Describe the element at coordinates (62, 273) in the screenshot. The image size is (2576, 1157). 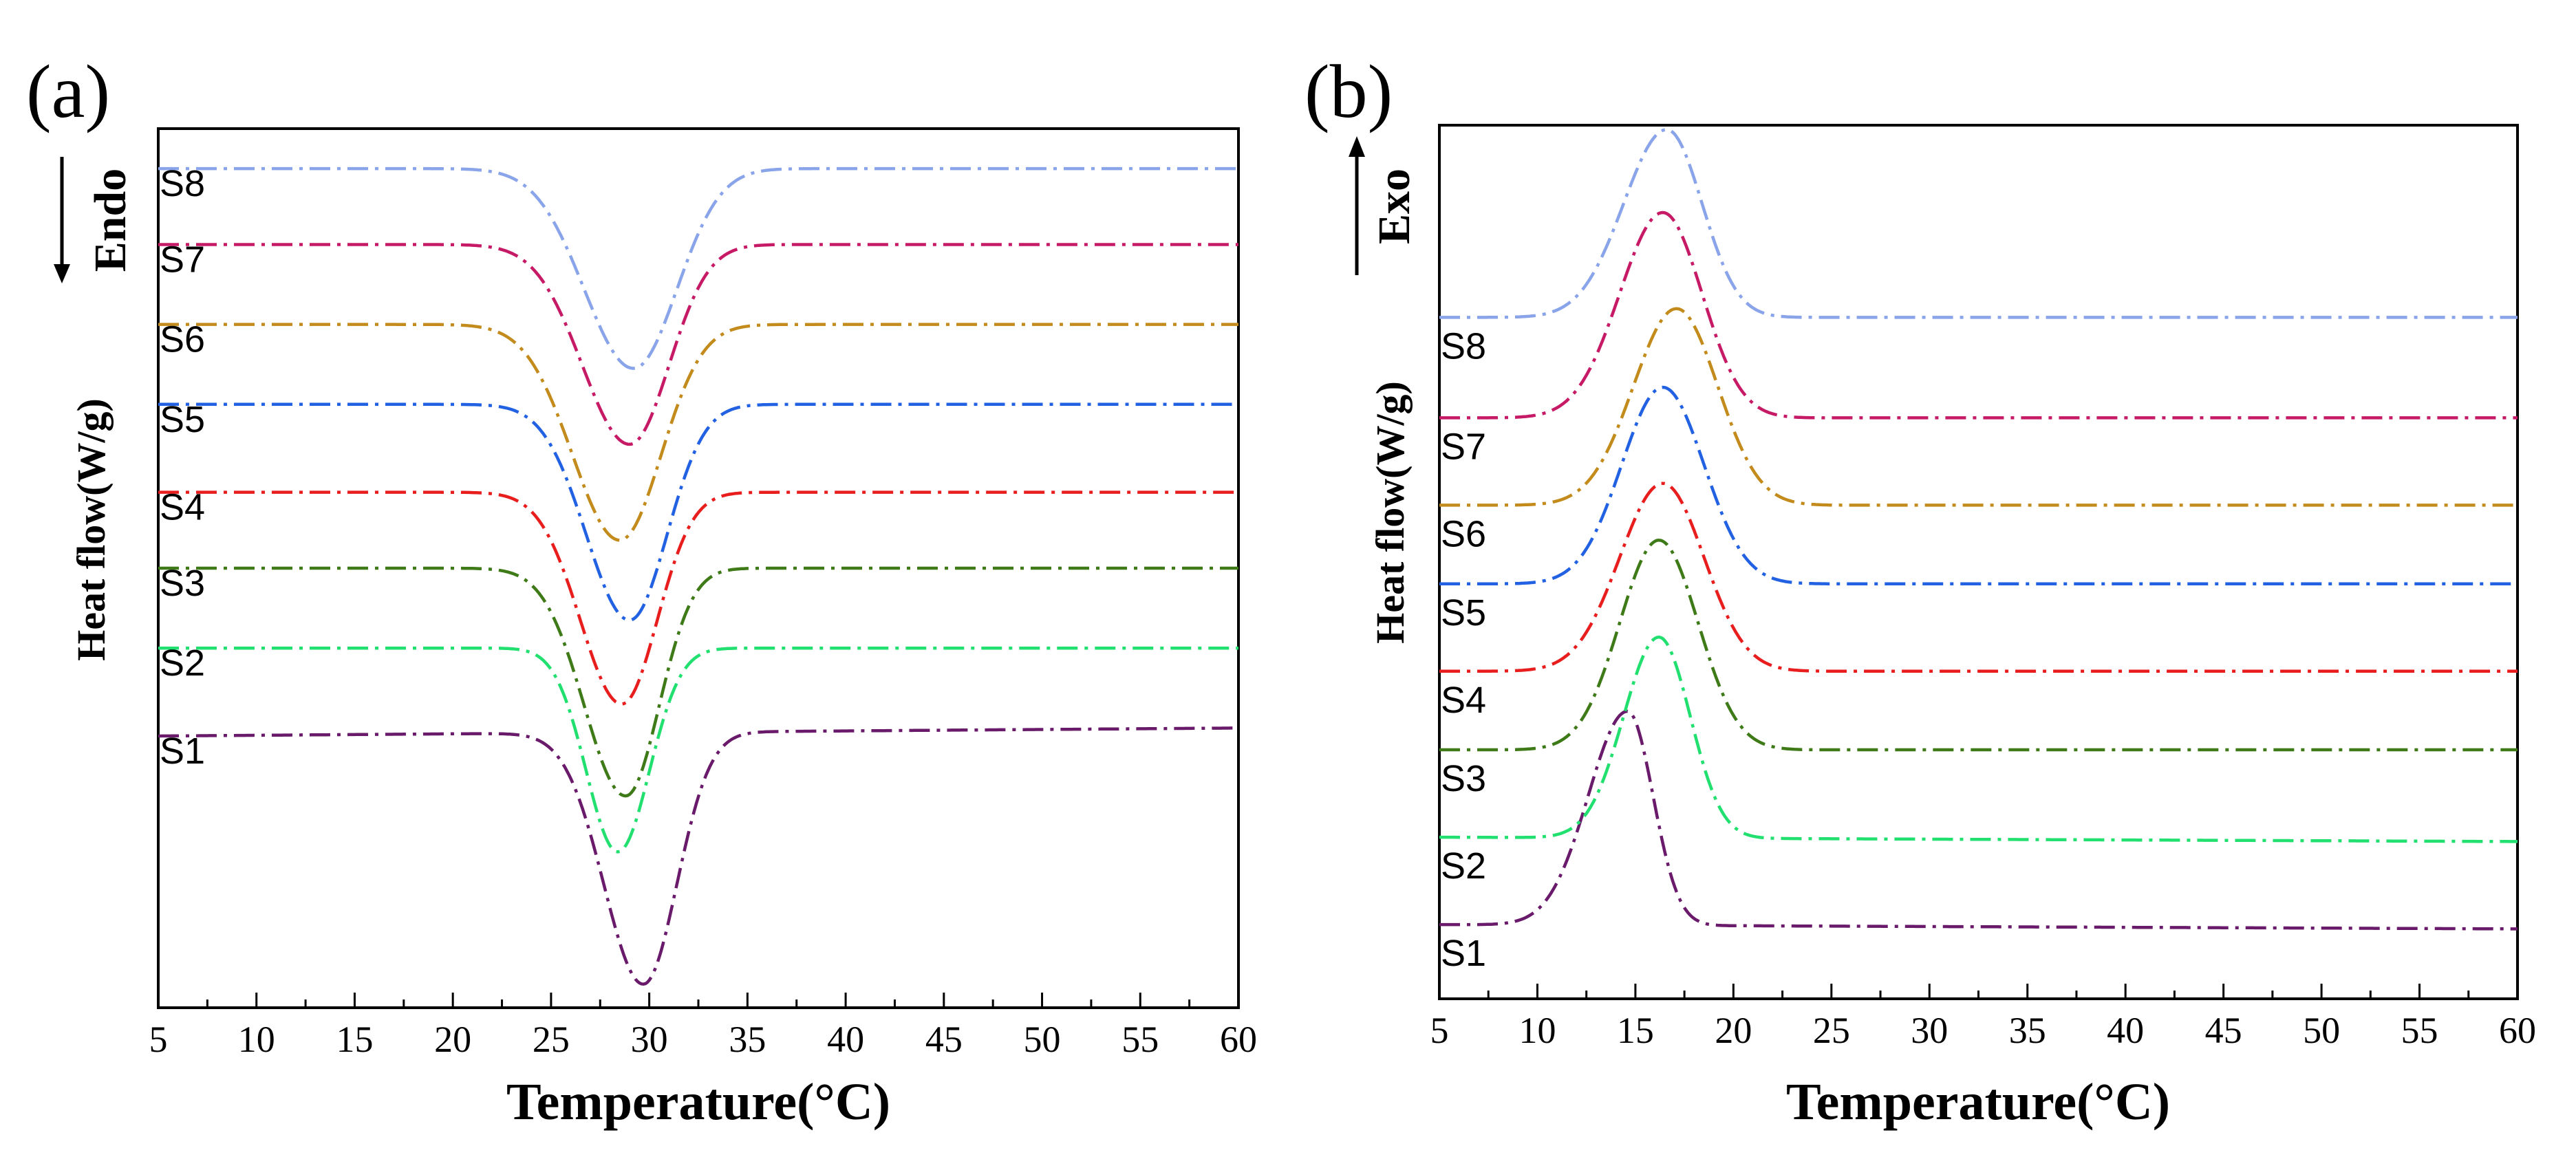
I see `arrowhead-down-icon` at that location.